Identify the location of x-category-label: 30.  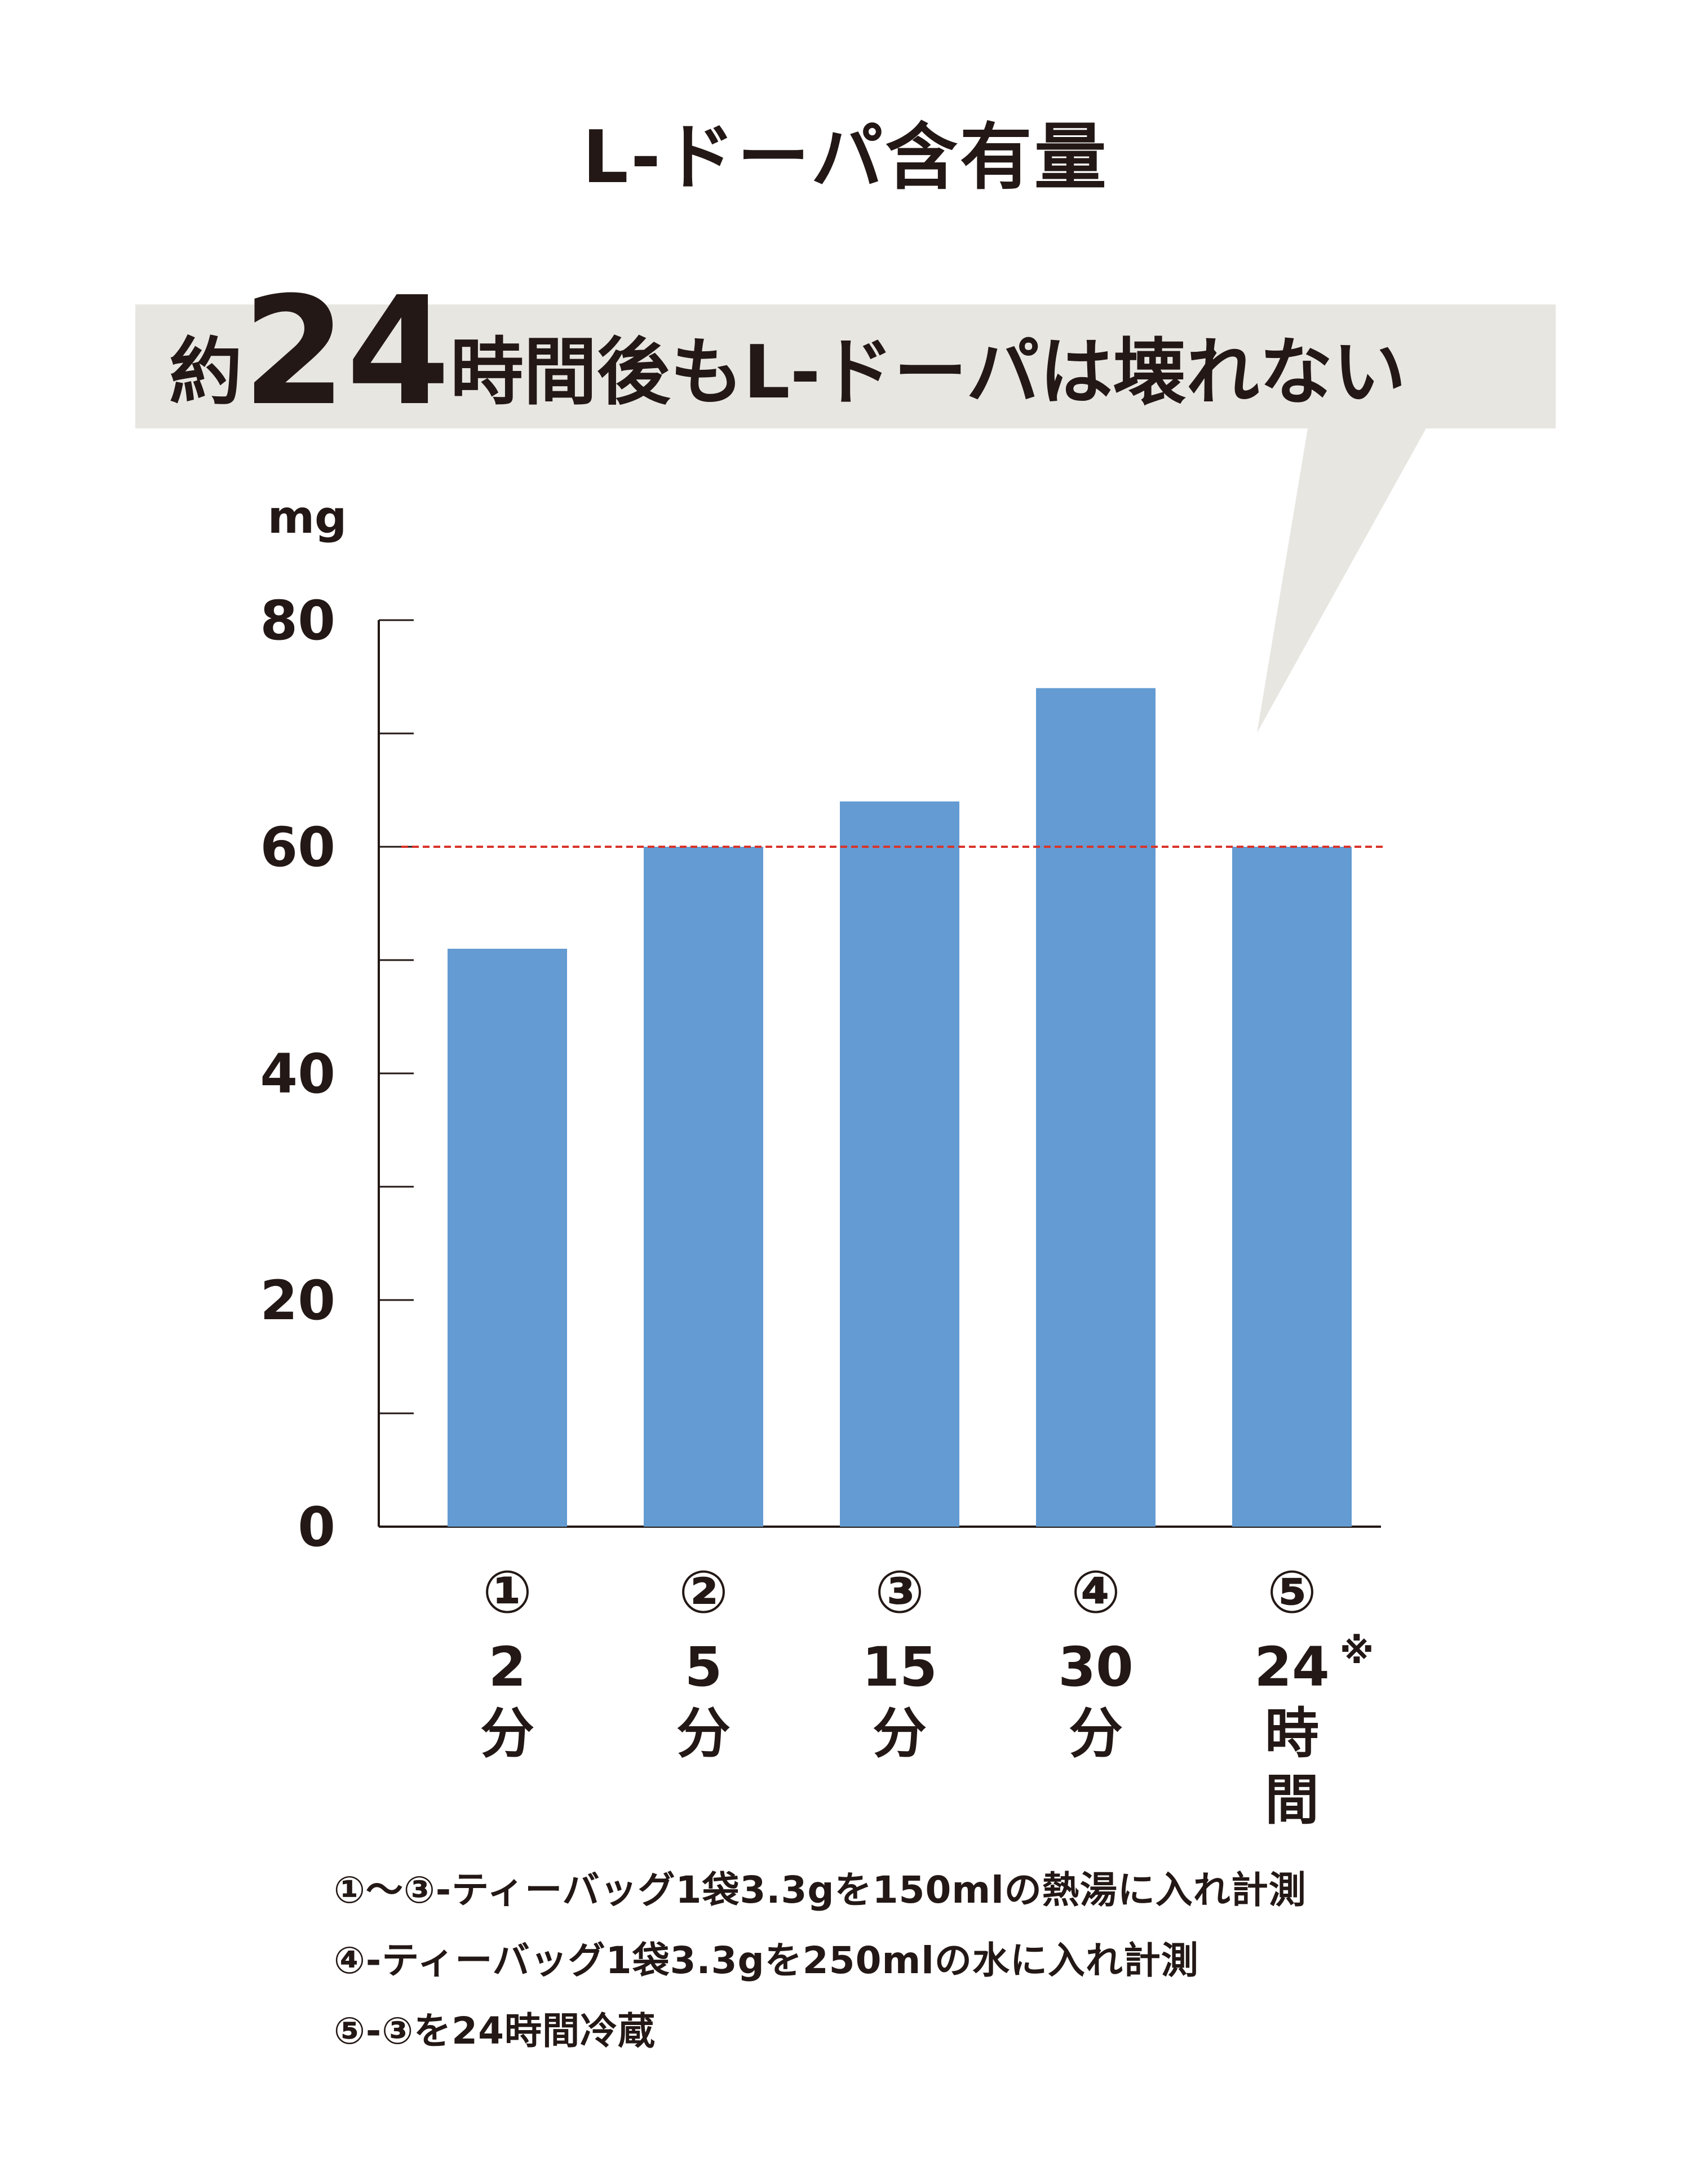
(1096, 1667).